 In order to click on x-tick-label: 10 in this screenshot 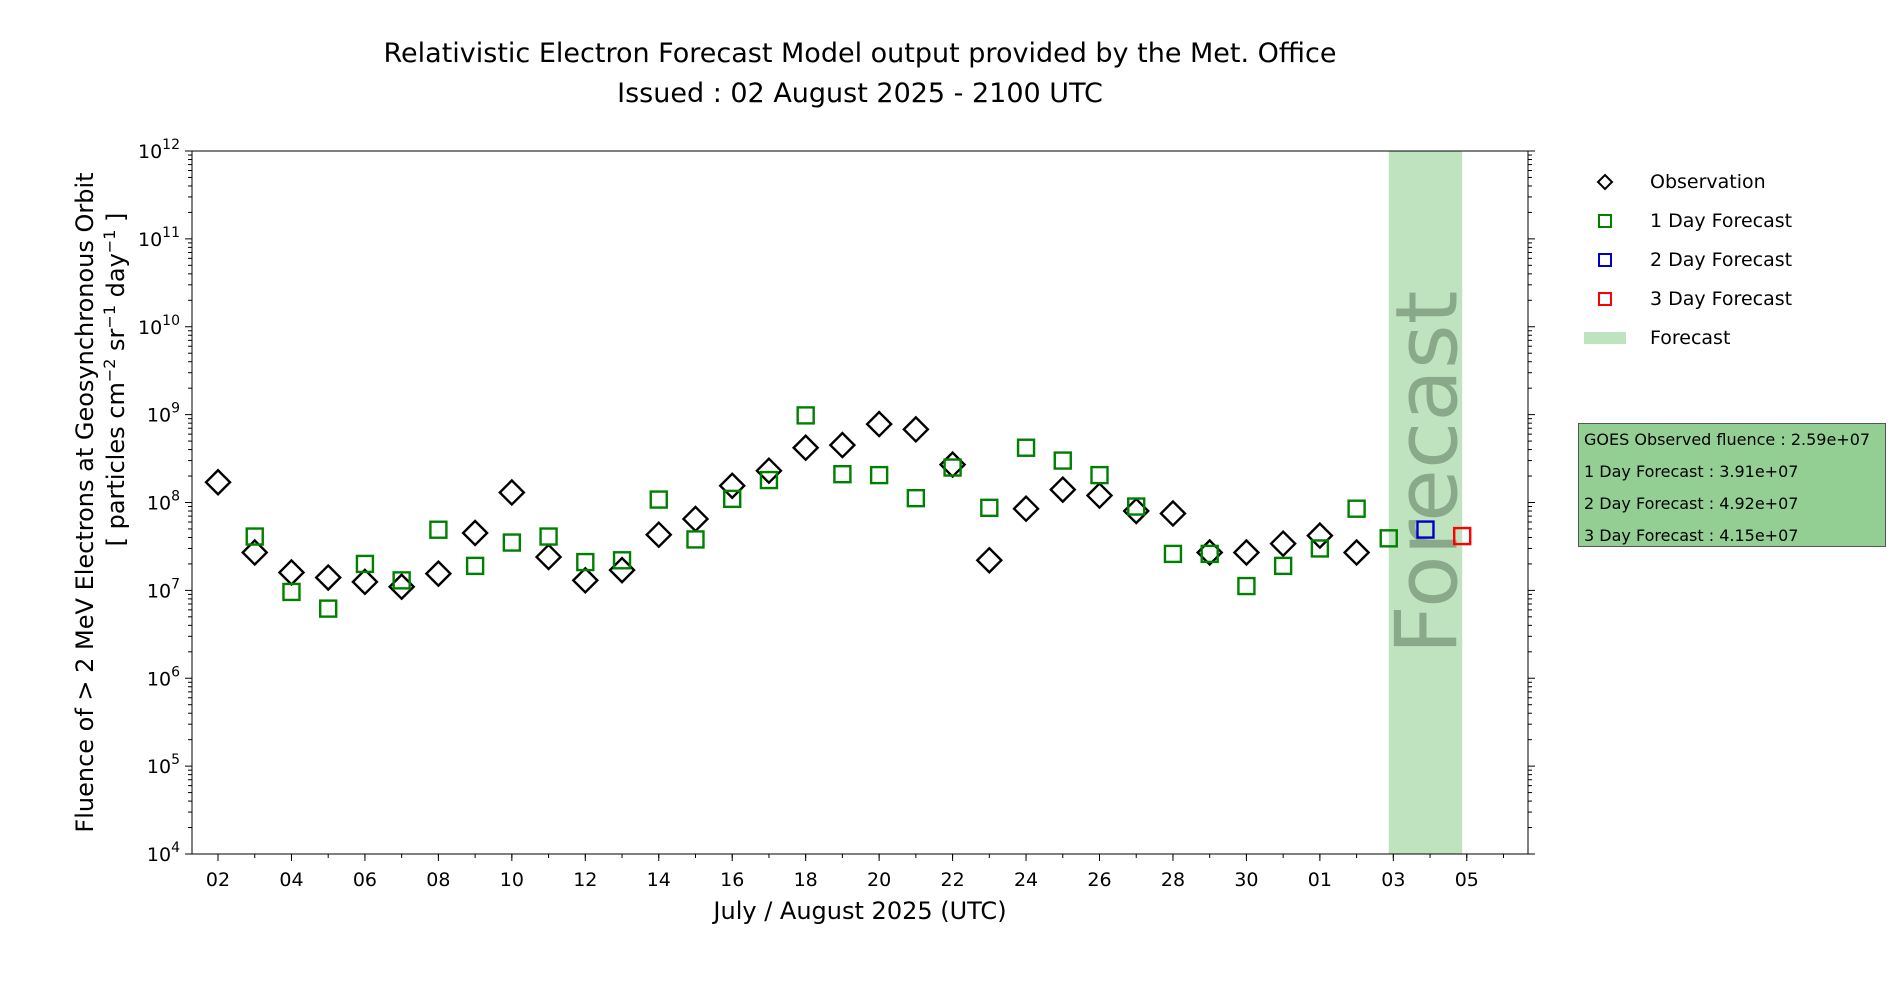, I will do `click(512, 880)`.